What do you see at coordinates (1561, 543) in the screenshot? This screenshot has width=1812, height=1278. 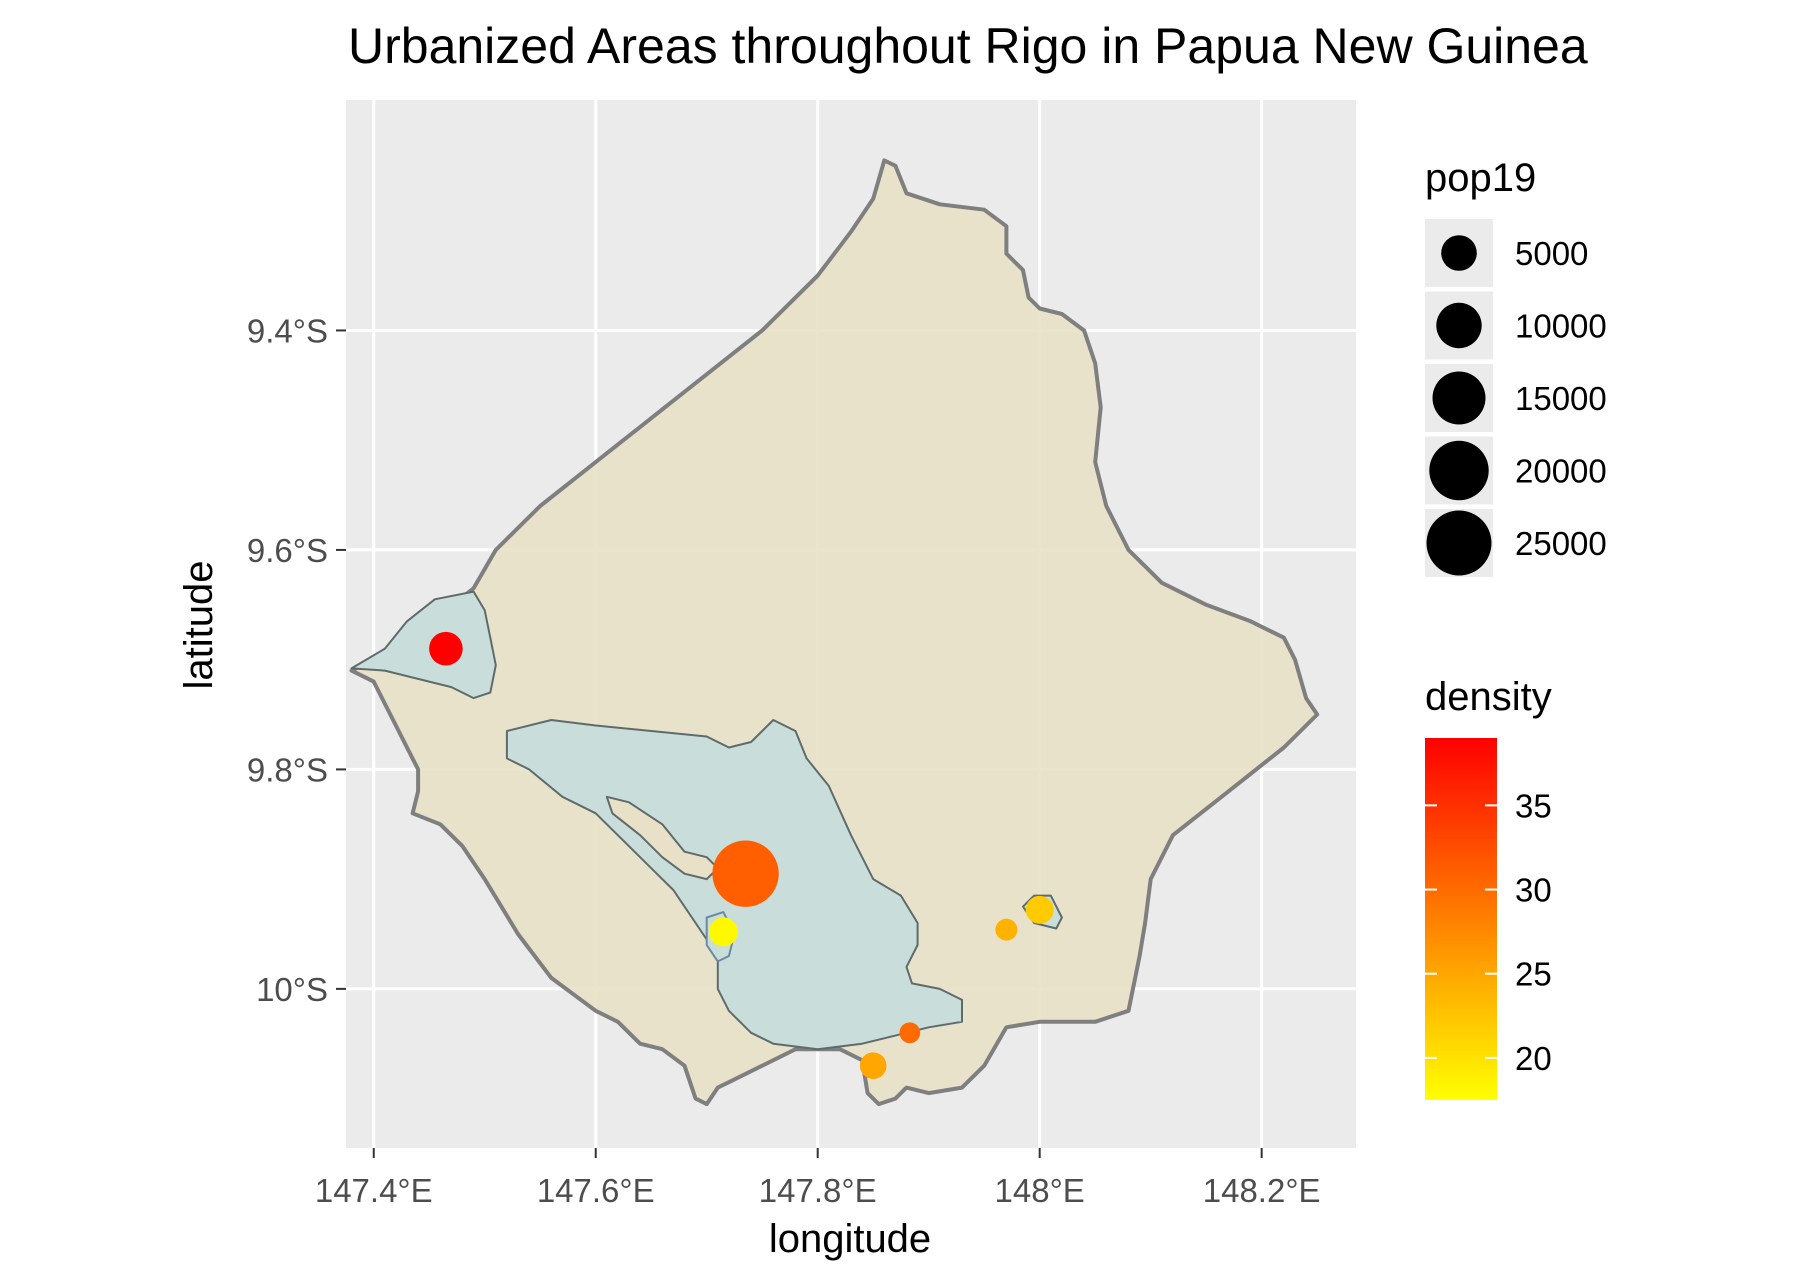 I see `size-legend-label: 25000` at bounding box center [1561, 543].